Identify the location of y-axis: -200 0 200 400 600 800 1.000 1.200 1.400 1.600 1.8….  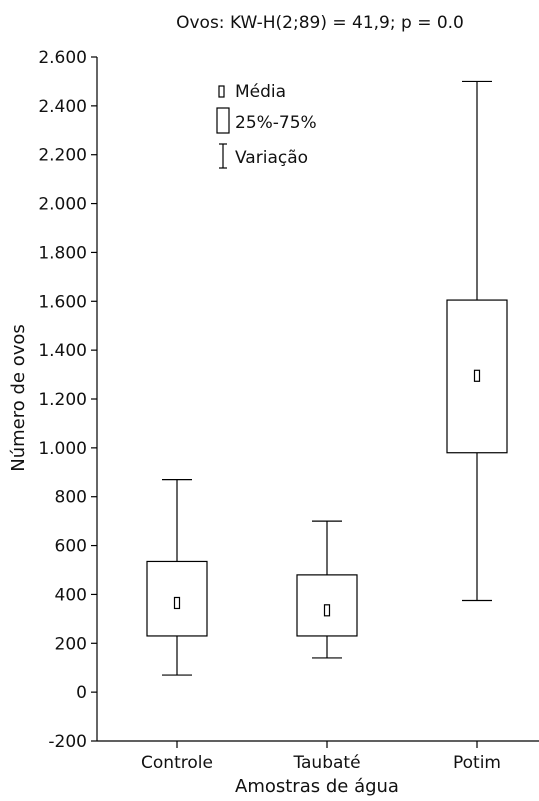
(68, 400).